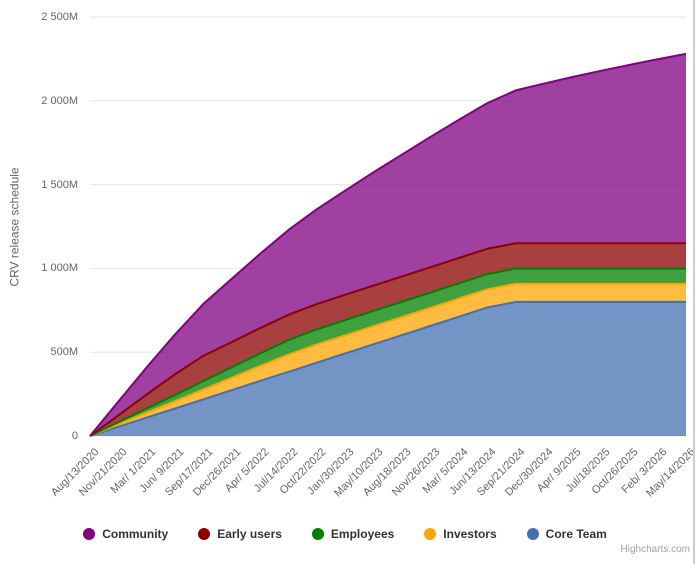 This screenshot has width=700, height=564. I want to click on legend-item-early-users: Early users, so click(240, 534).